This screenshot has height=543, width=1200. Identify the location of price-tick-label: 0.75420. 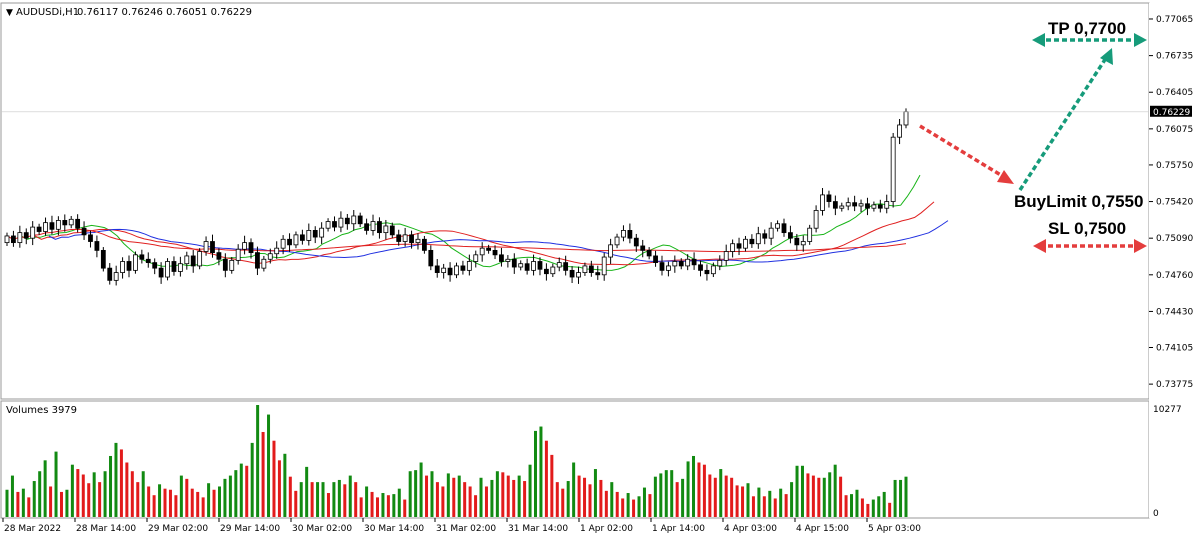
(1174, 203).